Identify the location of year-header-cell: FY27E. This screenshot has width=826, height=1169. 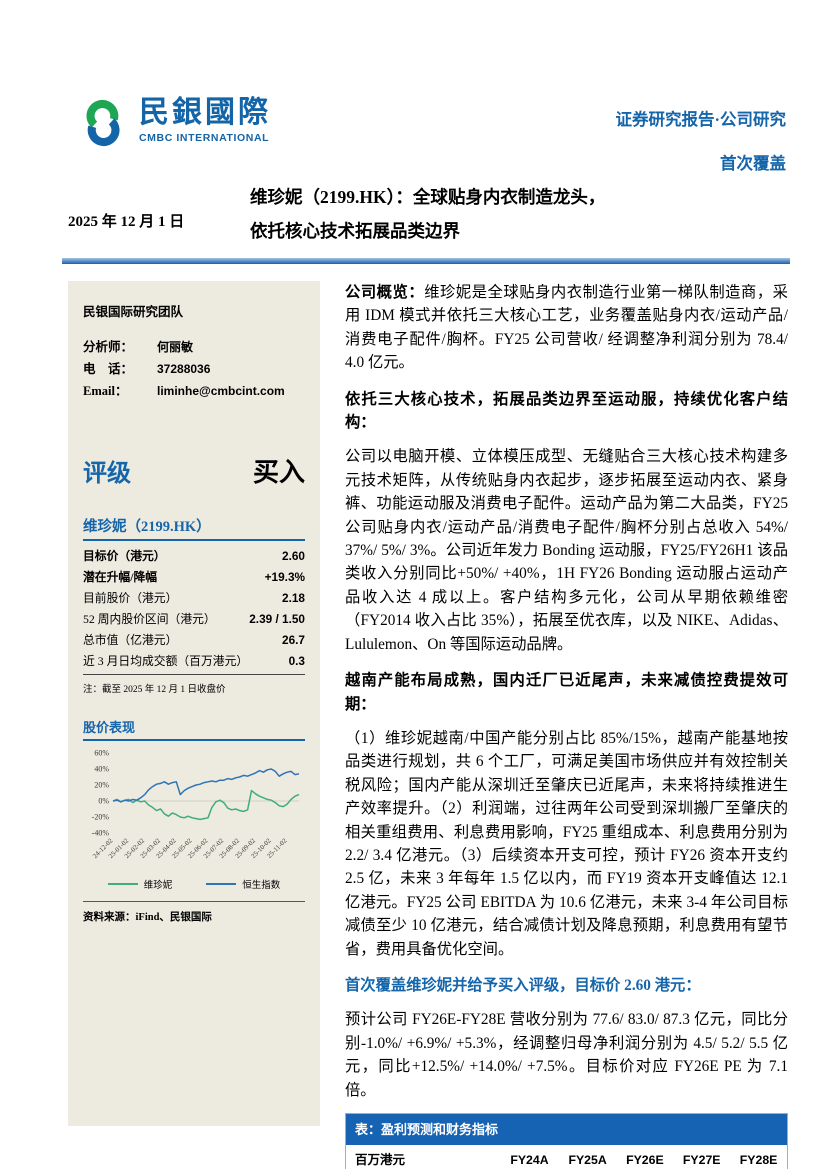
(702, 1157).